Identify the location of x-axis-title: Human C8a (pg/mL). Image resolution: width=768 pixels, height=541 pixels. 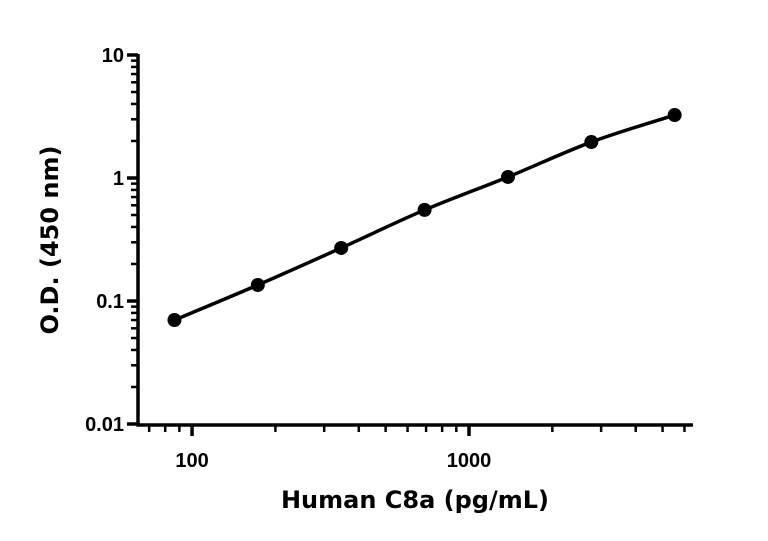
(415, 500).